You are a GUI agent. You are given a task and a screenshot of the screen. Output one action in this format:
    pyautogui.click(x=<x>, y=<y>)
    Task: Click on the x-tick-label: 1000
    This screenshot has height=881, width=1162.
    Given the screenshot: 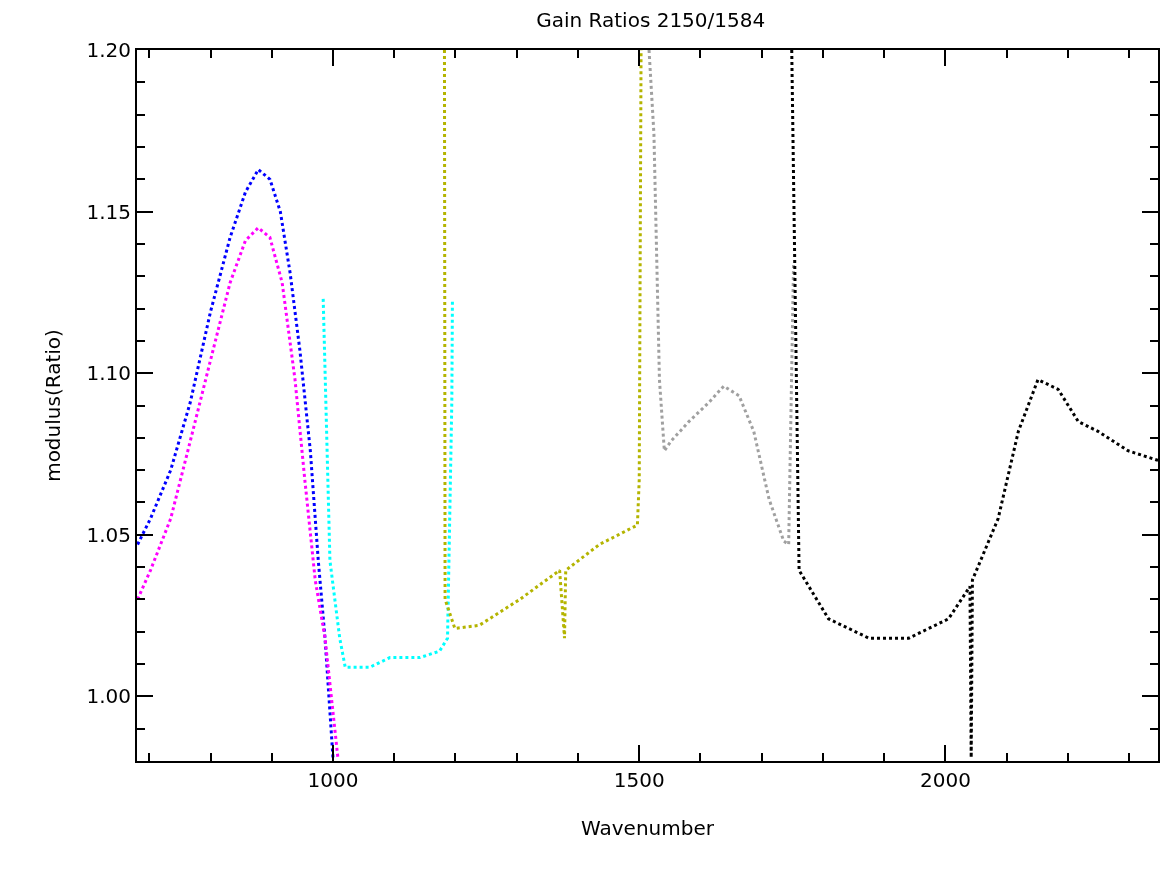 What is the action you would take?
    pyautogui.click(x=333, y=780)
    